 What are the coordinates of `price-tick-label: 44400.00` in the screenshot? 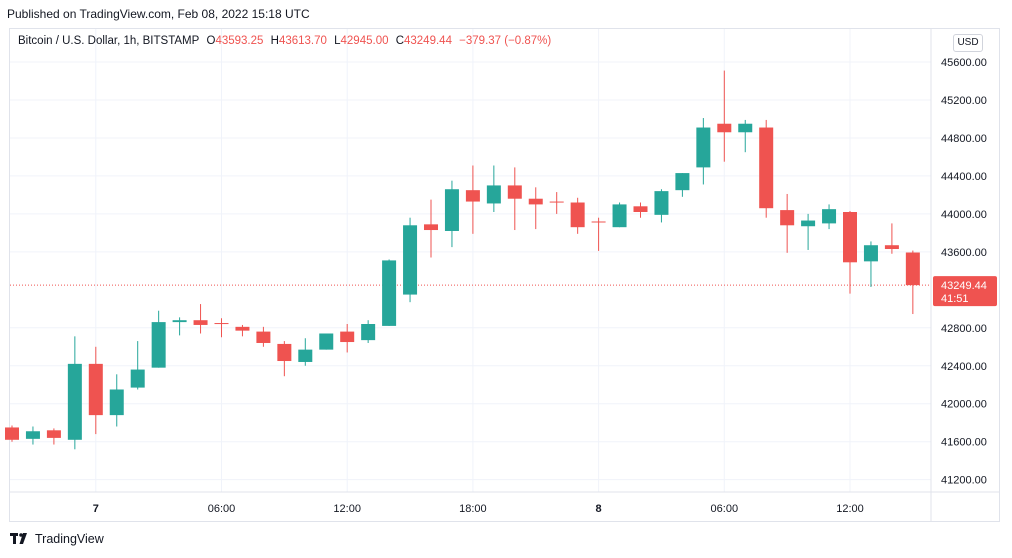 It's located at (964, 177).